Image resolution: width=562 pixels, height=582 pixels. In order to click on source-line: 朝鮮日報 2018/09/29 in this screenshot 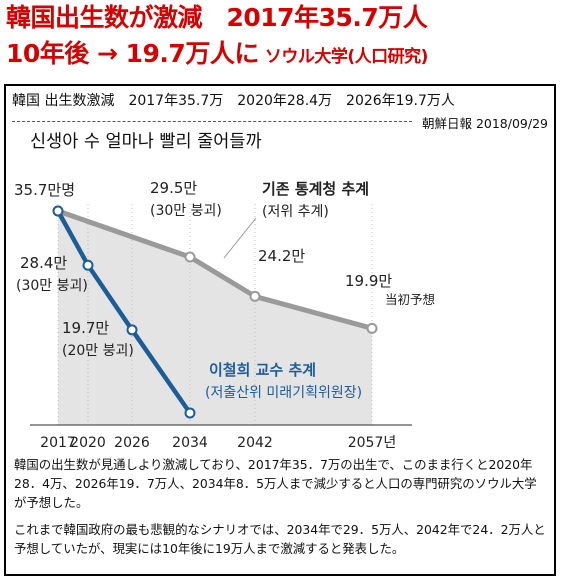, I will do `click(484, 123)`.